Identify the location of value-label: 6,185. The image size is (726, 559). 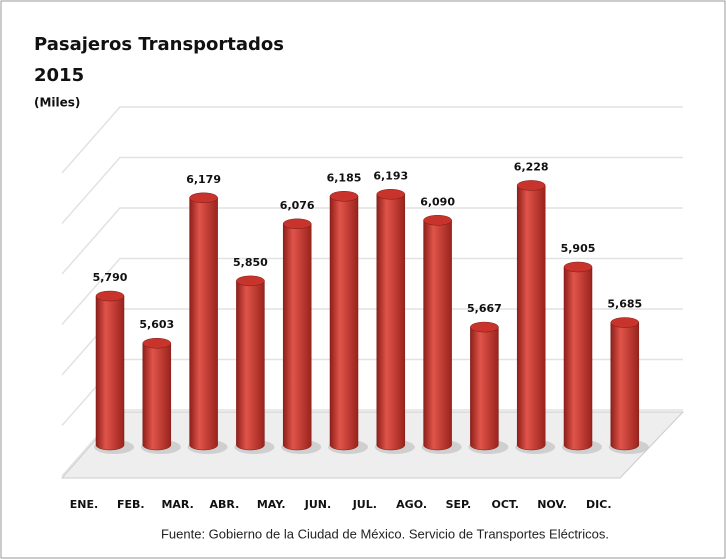
(344, 177).